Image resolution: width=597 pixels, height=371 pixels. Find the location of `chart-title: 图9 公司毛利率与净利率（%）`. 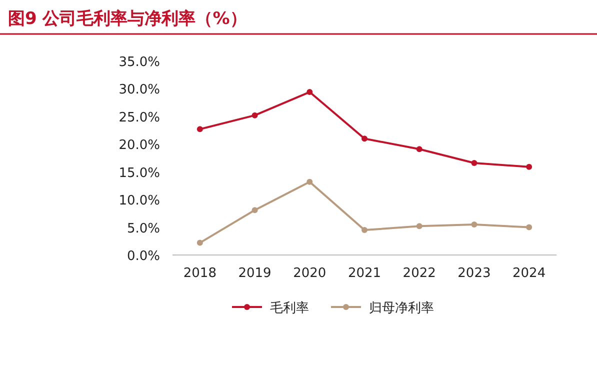

chart-title: 图9 公司毛利率与净利率（%） is located at coordinates (127, 19).